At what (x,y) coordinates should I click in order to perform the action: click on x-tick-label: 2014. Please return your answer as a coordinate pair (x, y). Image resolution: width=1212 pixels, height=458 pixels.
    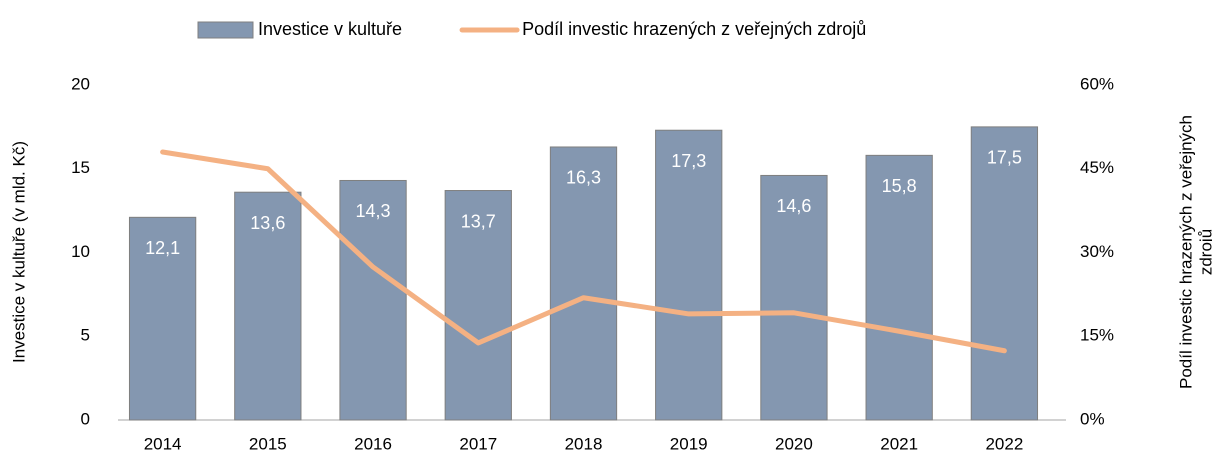
    Looking at the image, I should click on (163, 443).